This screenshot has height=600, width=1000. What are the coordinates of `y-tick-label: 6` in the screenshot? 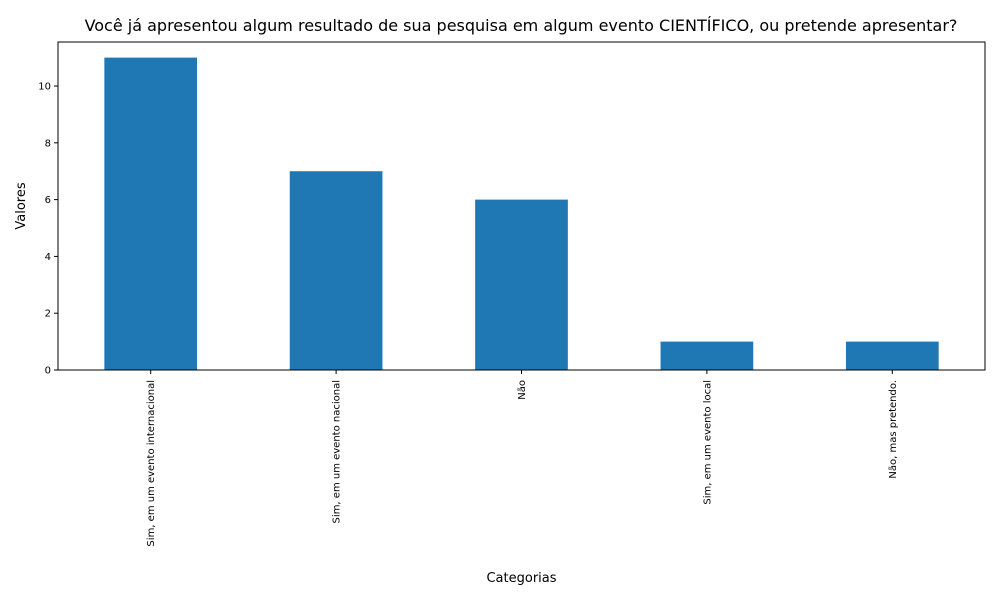 It's located at (48, 200).